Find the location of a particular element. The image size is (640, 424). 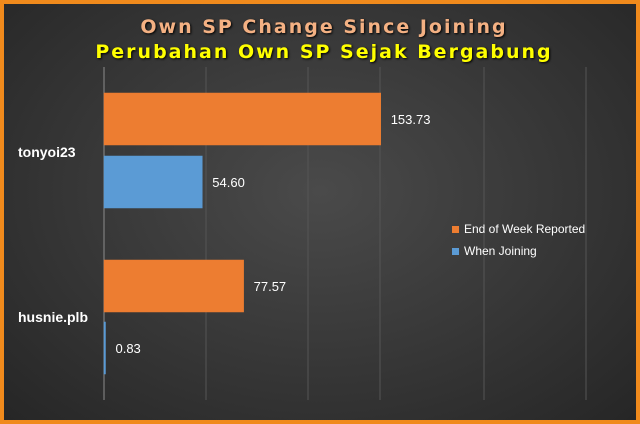

category-label-husnie: husnie.plb is located at coordinates (53, 317).